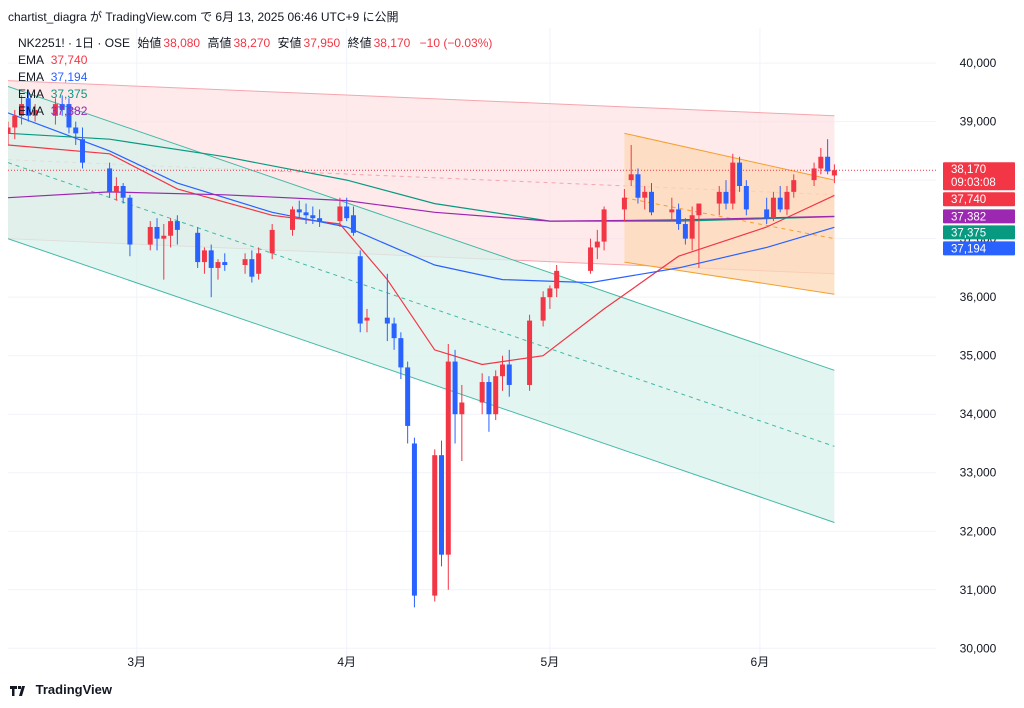 The width and height of the screenshot is (1024, 708). Describe the element at coordinates (69, 77) in the screenshot. I see `ema-value: 37,194` at that location.